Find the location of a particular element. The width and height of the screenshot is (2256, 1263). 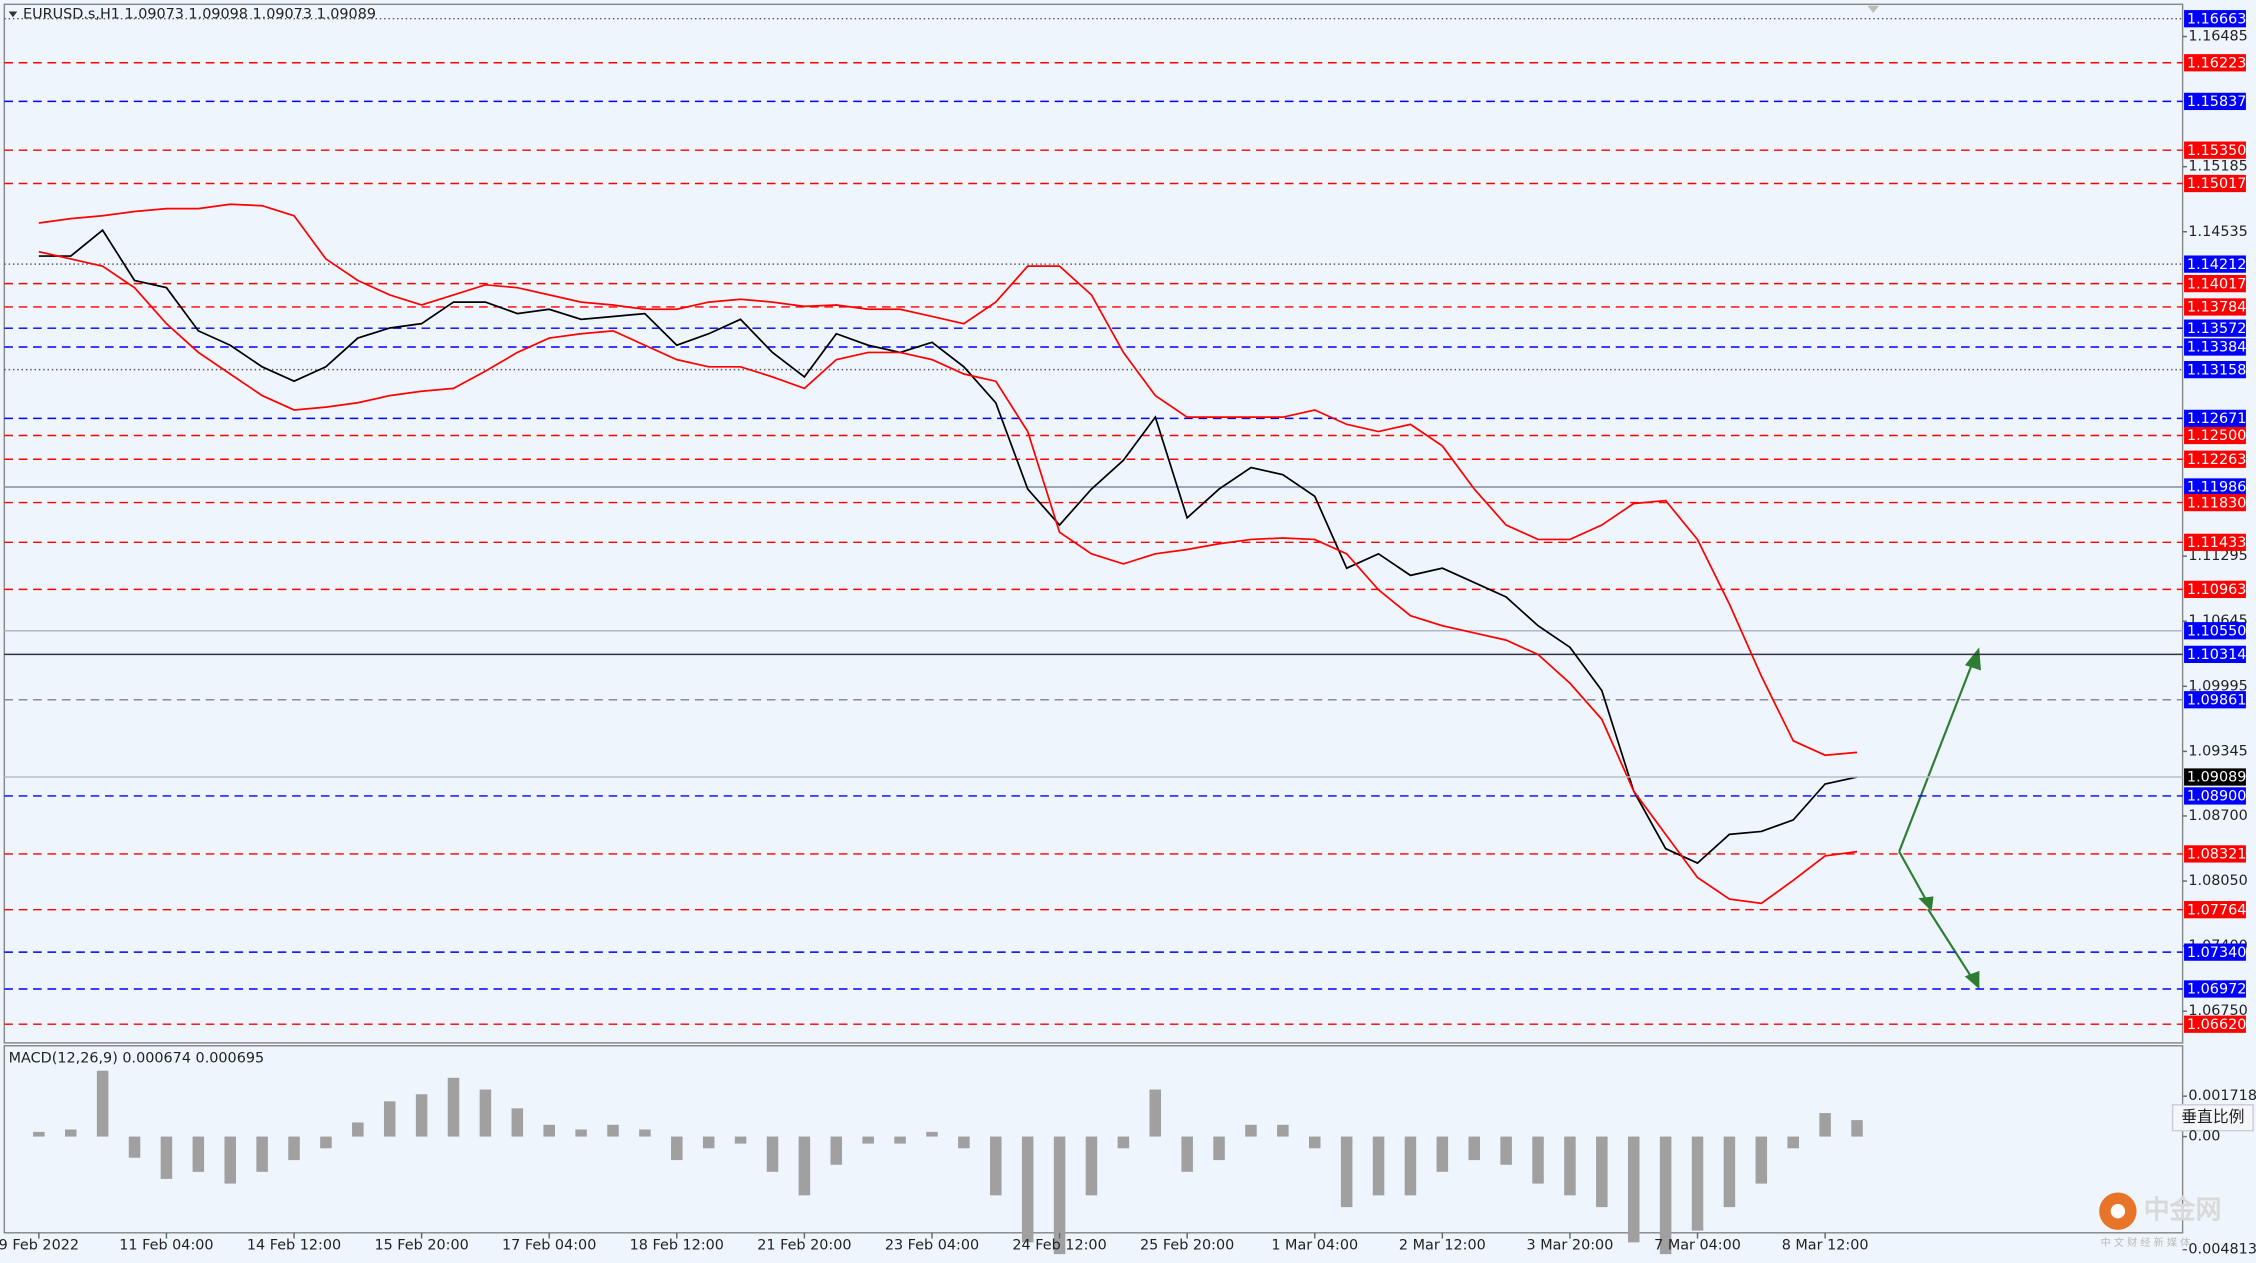

vertical-scale-button: 垂直比例 is located at coordinates (2212, 1118).